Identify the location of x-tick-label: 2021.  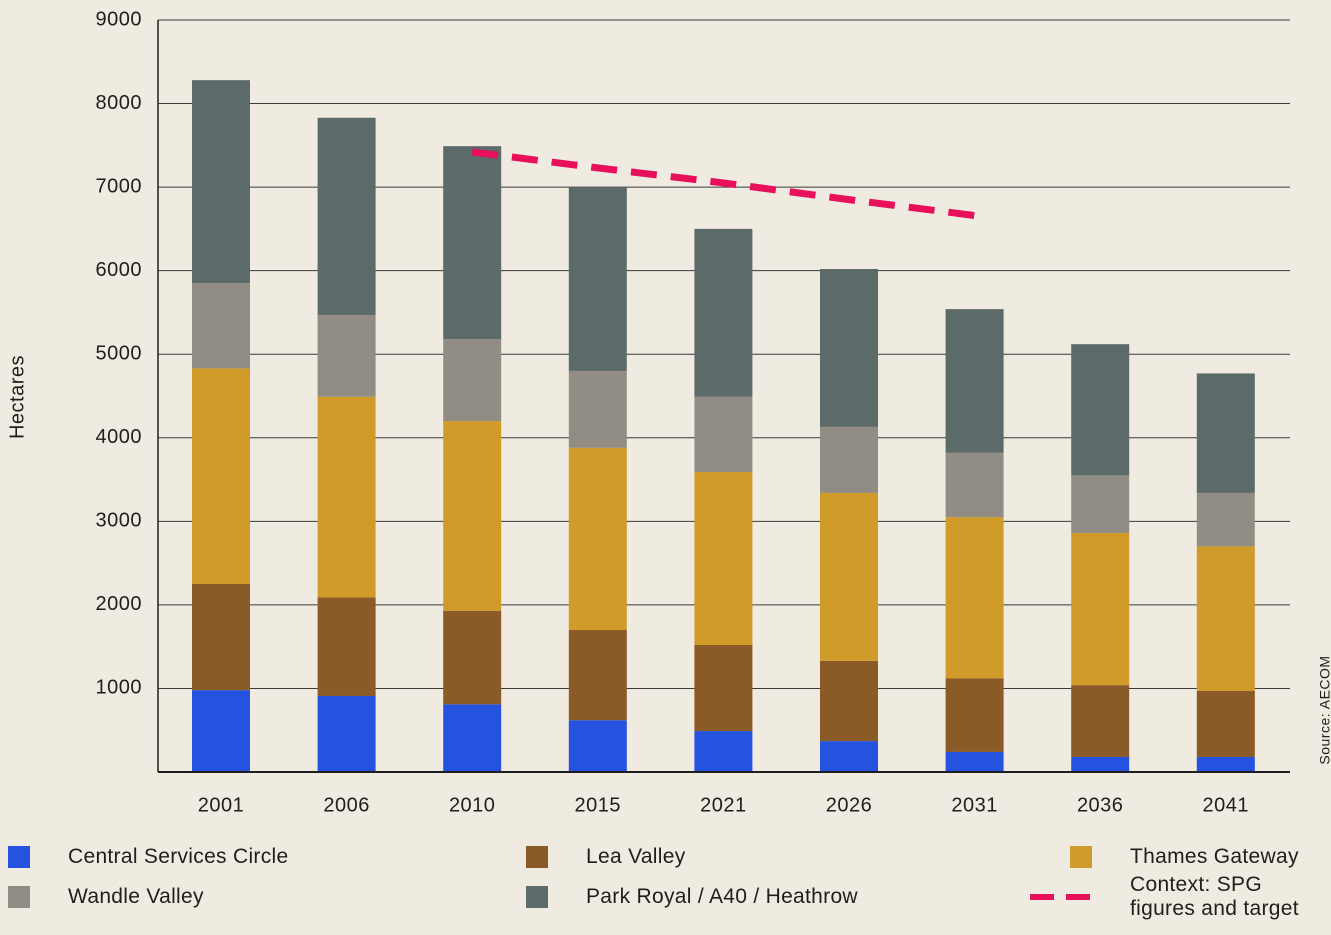
(723, 805).